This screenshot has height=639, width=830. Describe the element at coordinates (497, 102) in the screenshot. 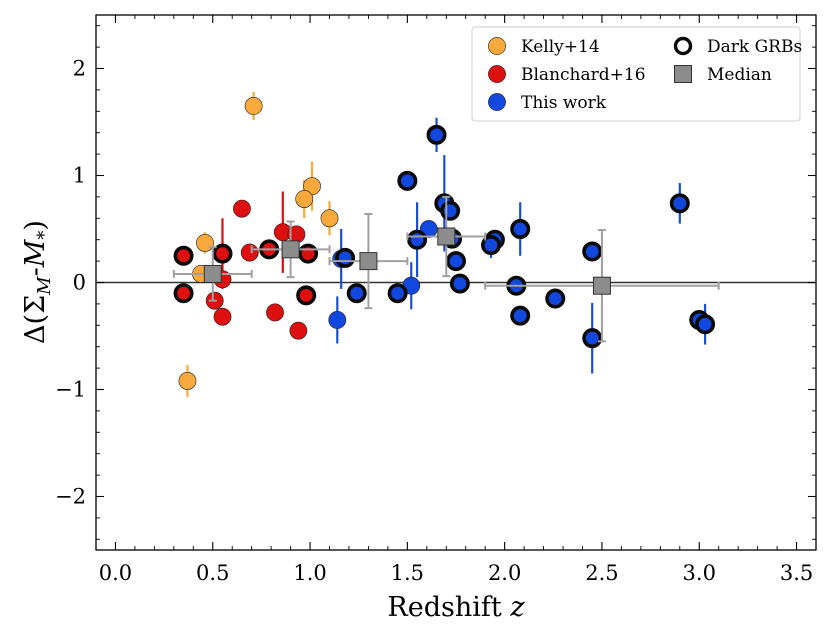

I see `legend-marker-thiswork` at that location.